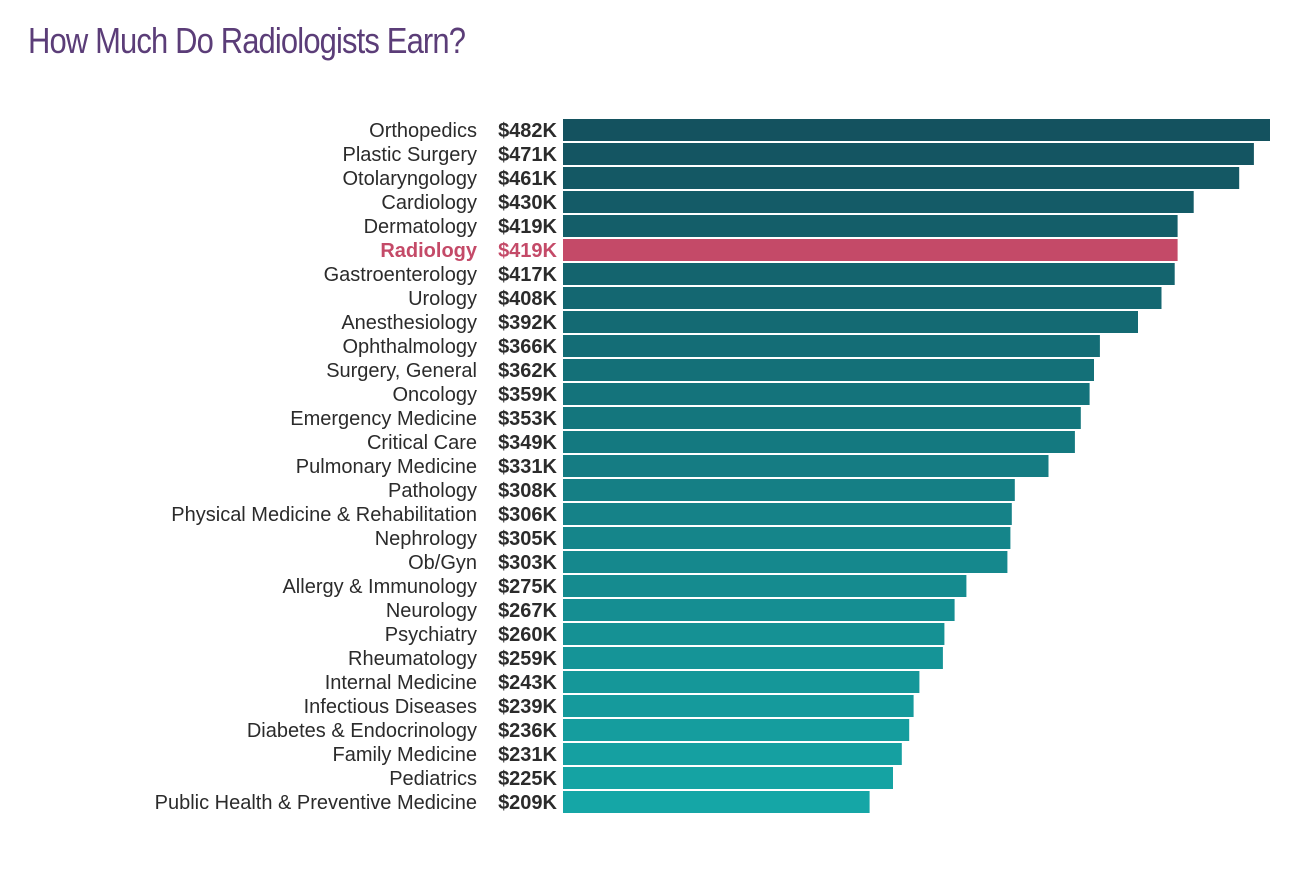 This screenshot has height=878, width=1290. Describe the element at coordinates (822, 418) in the screenshot. I see `bar-emergency-medicine` at that location.